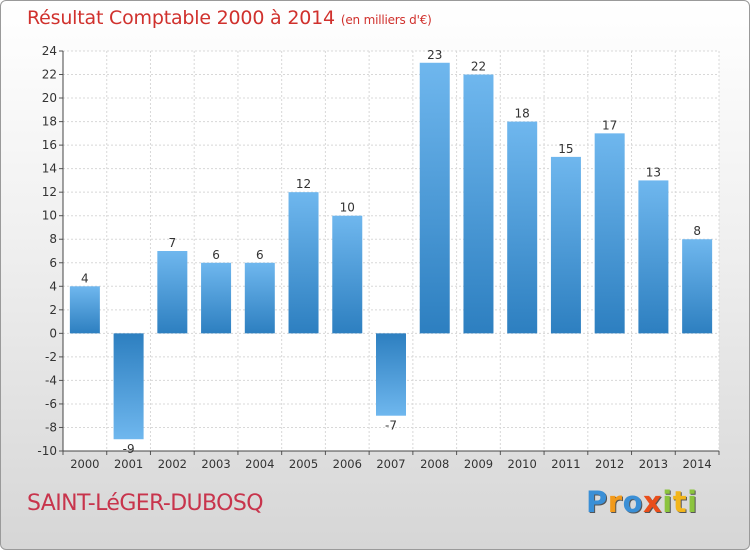 This screenshot has height=550, width=750. I want to click on y-tick-label: -6, so click(51, 404).